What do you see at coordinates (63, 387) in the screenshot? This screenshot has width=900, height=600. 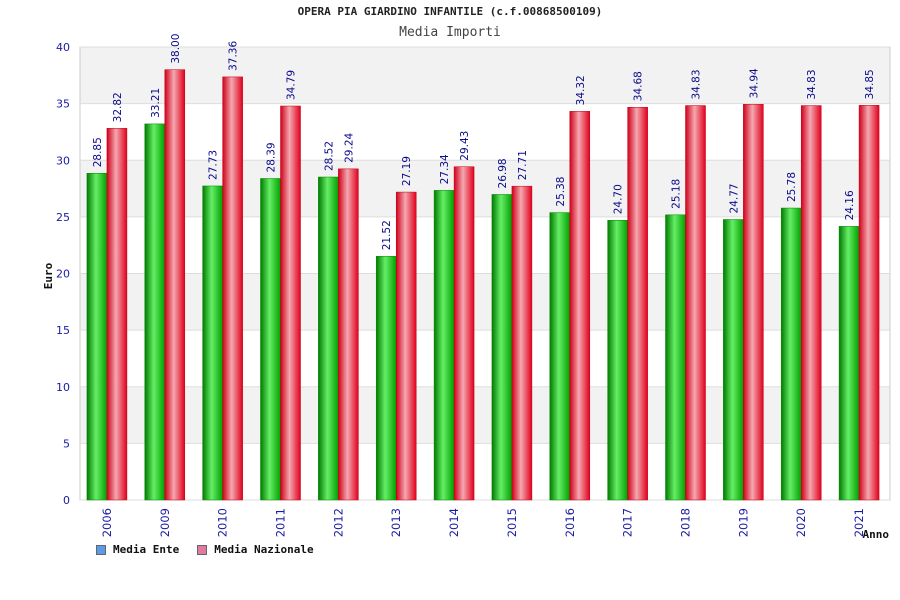 I see `y-tick-label: 10` at bounding box center [63, 387].